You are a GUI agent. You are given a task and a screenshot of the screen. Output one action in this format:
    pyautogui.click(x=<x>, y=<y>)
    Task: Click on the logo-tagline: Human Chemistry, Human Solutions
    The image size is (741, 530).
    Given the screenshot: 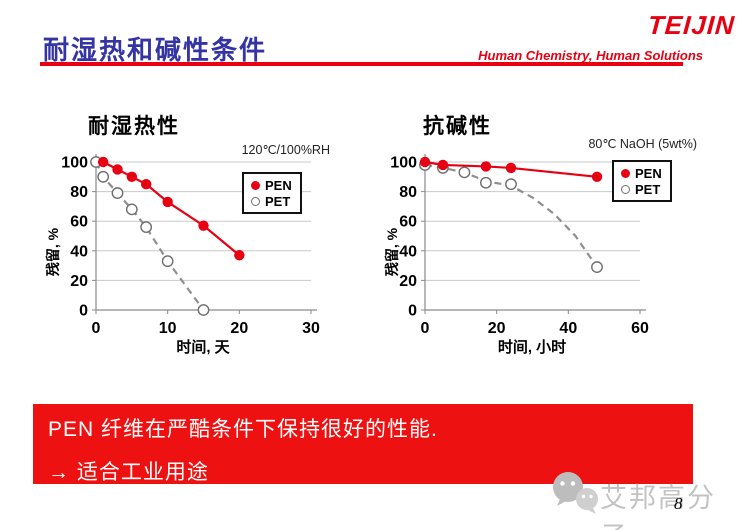 What is the action you would take?
    pyautogui.click(x=590, y=55)
    